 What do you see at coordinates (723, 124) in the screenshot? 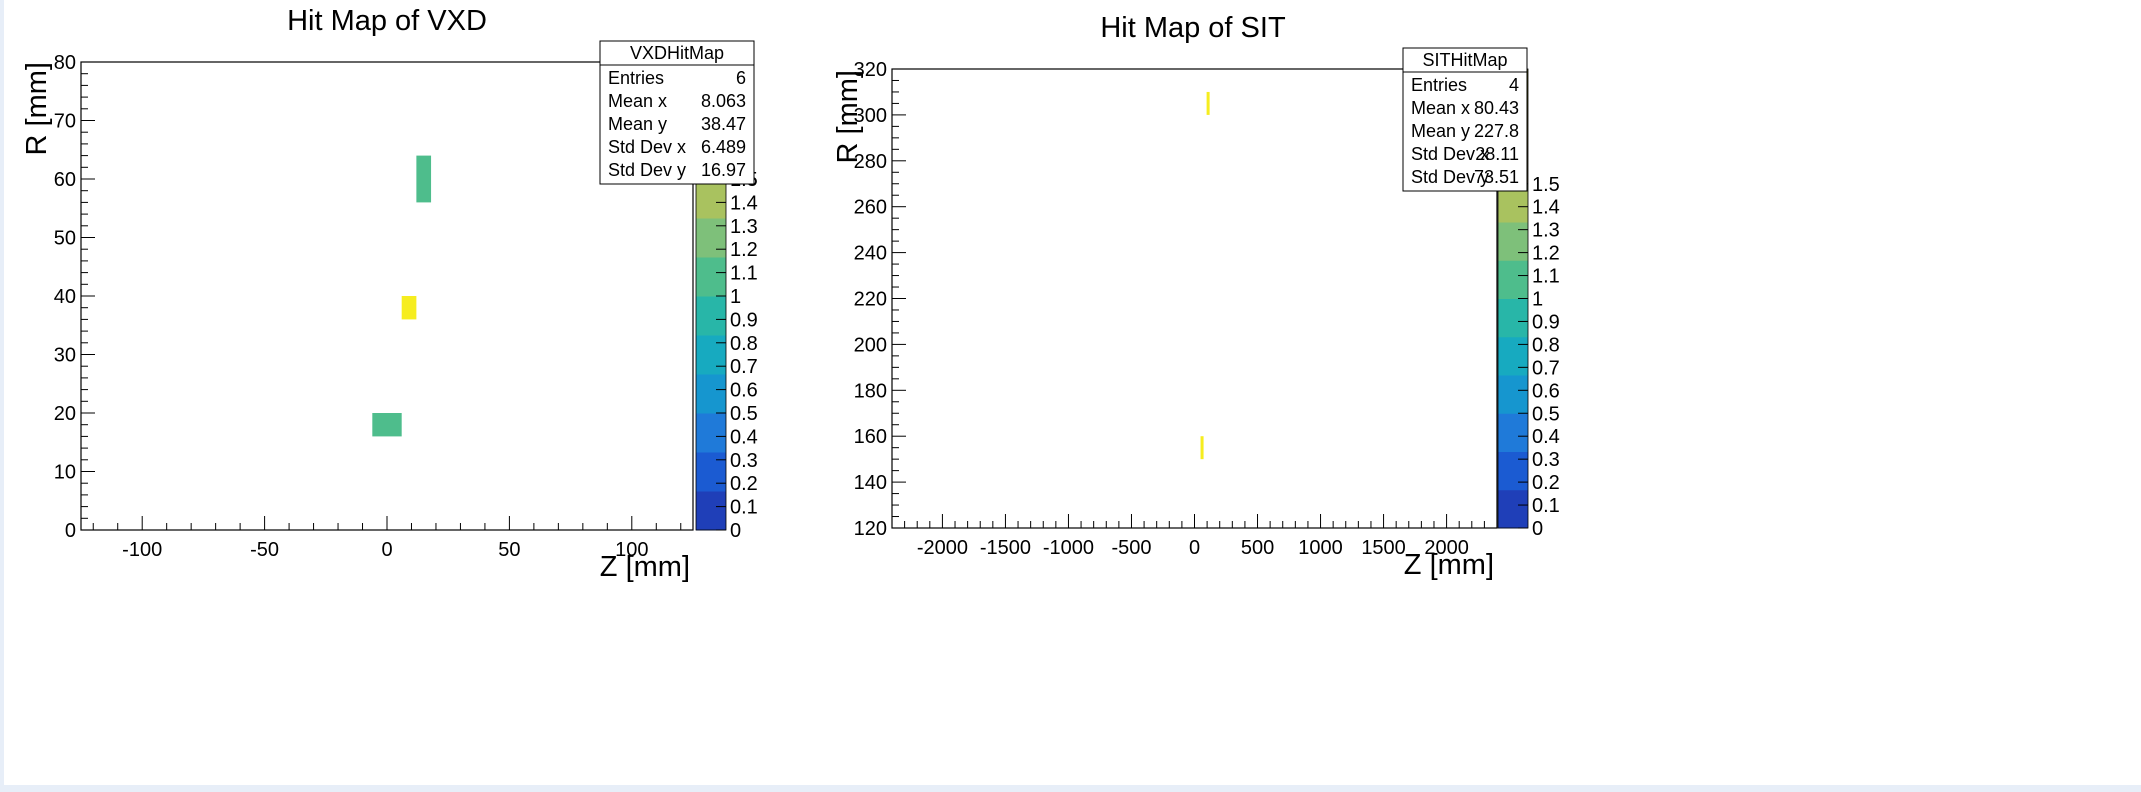
I see `stats-row-value: 38.47` at bounding box center [723, 124].